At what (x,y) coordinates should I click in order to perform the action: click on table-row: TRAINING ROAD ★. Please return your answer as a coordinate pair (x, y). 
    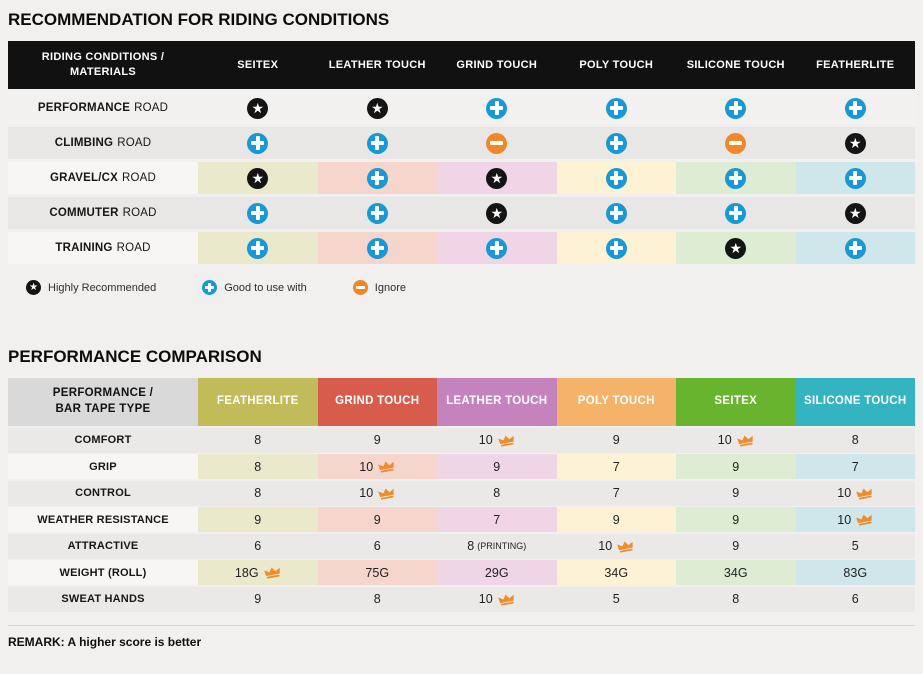
    Looking at the image, I should click on (461, 248).